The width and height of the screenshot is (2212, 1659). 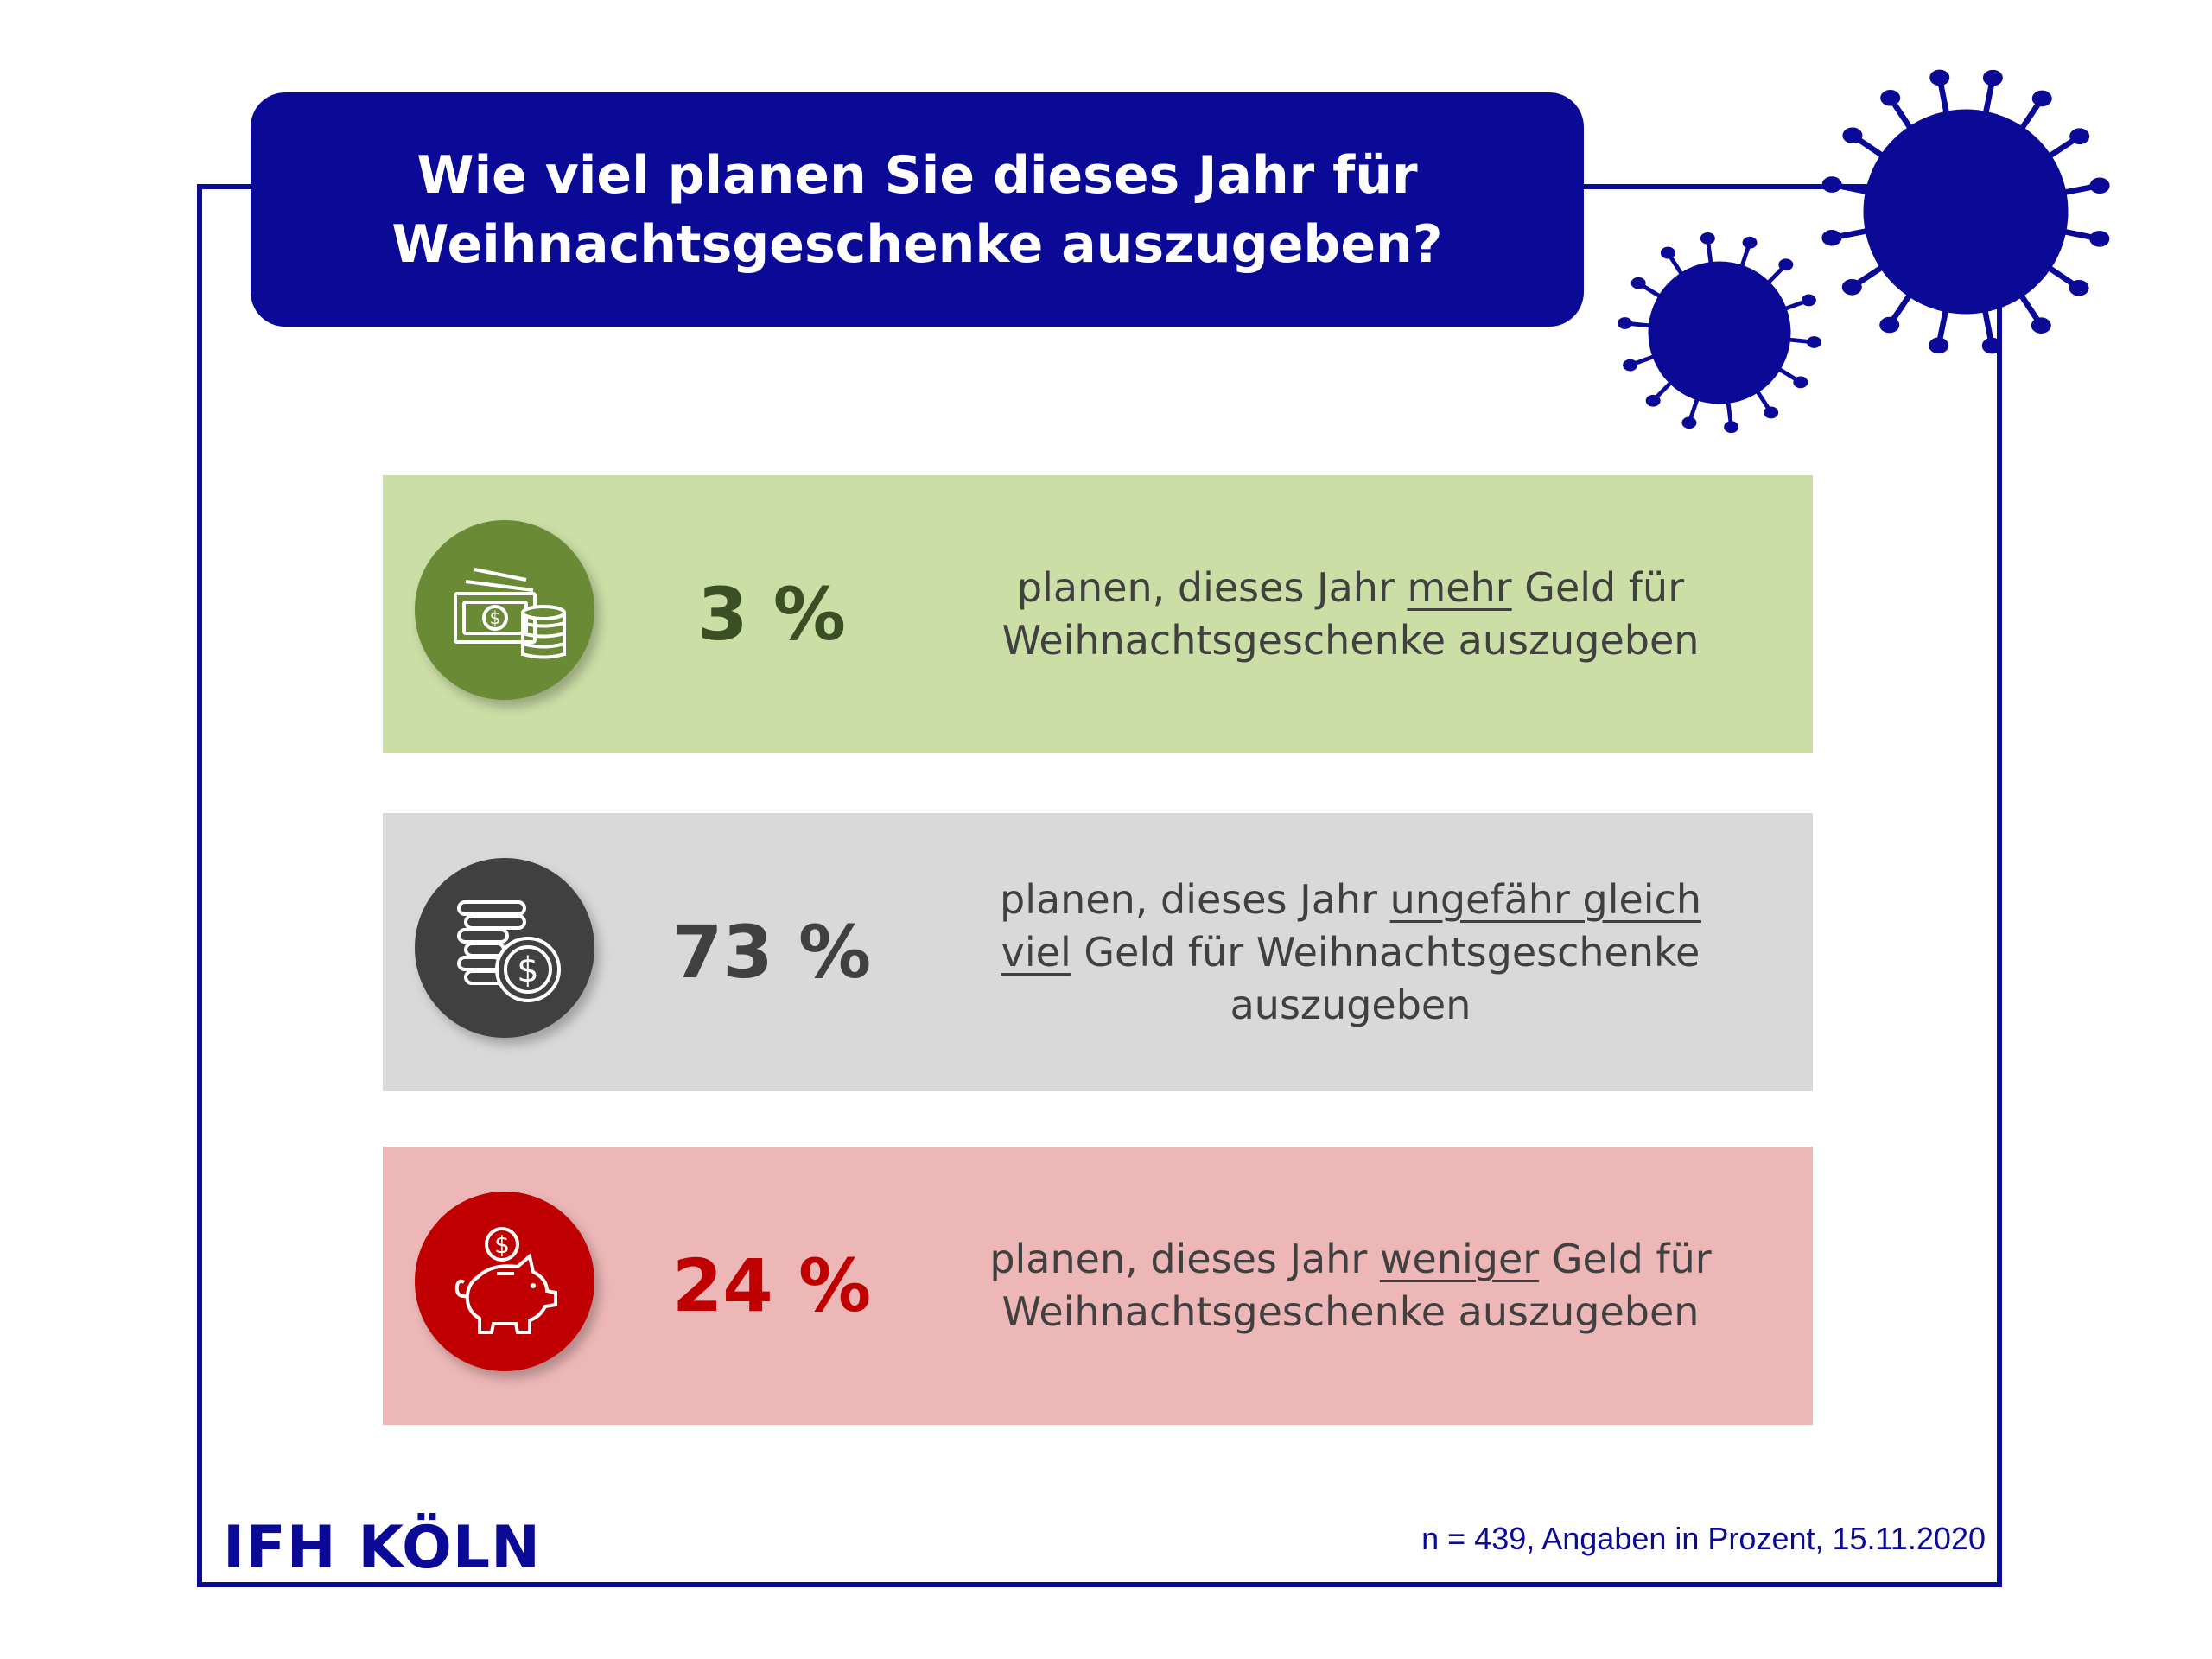 What do you see at coordinates (1385, 952) in the screenshot?
I see `desc-same-text-b: Geld für Weihnachtsgeschenke` at bounding box center [1385, 952].